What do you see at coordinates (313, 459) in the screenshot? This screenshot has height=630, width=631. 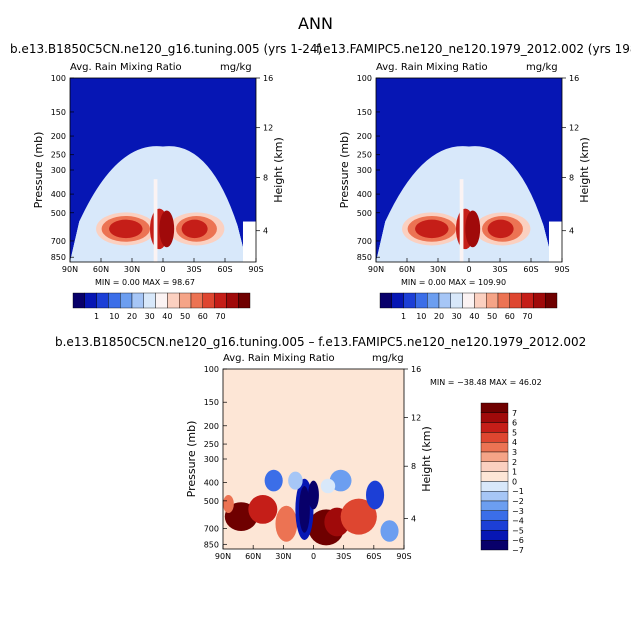 I see `panel3-field` at bounding box center [313, 459].